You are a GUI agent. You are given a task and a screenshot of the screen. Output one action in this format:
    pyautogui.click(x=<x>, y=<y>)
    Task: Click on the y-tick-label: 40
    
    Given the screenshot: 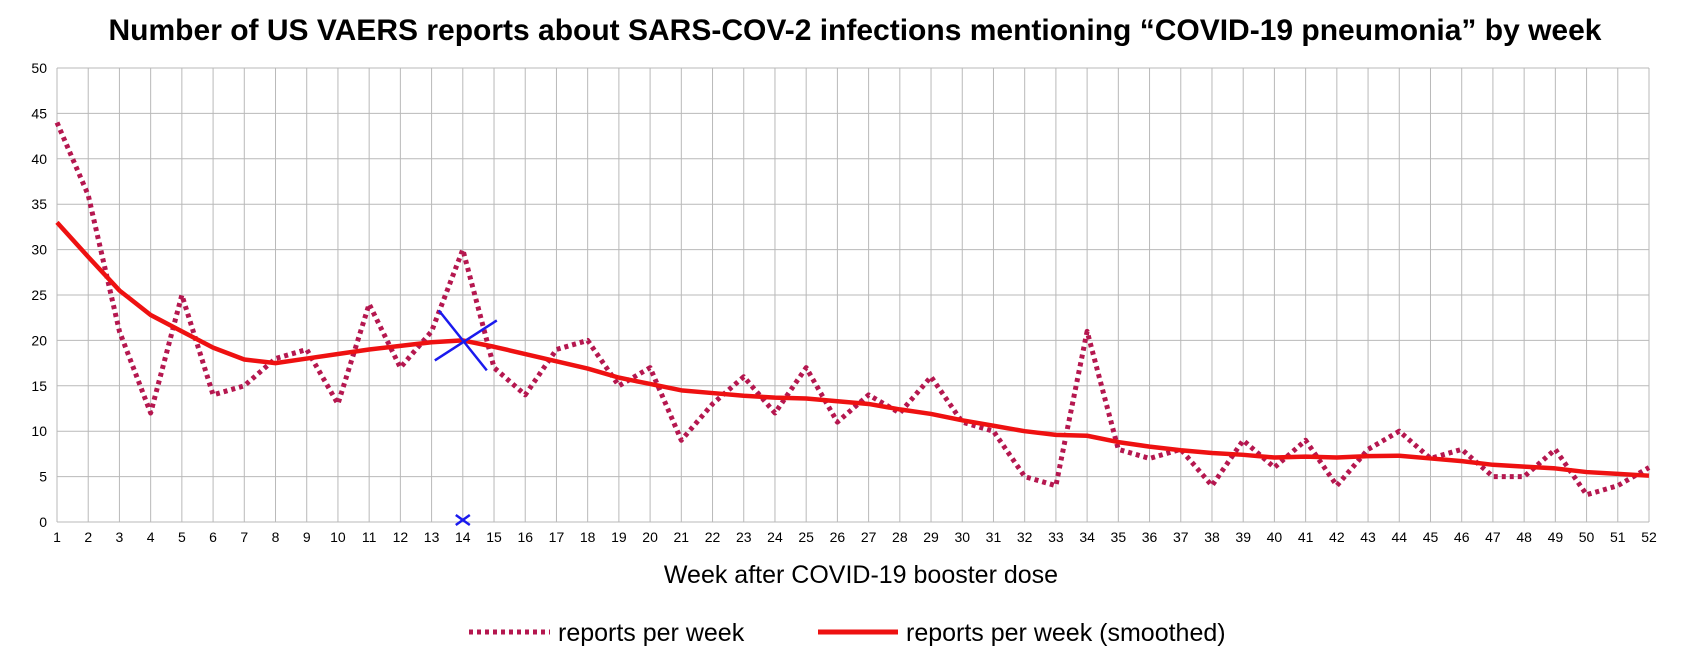 What is the action you would take?
    pyautogui.click(x=39, y=159)
    